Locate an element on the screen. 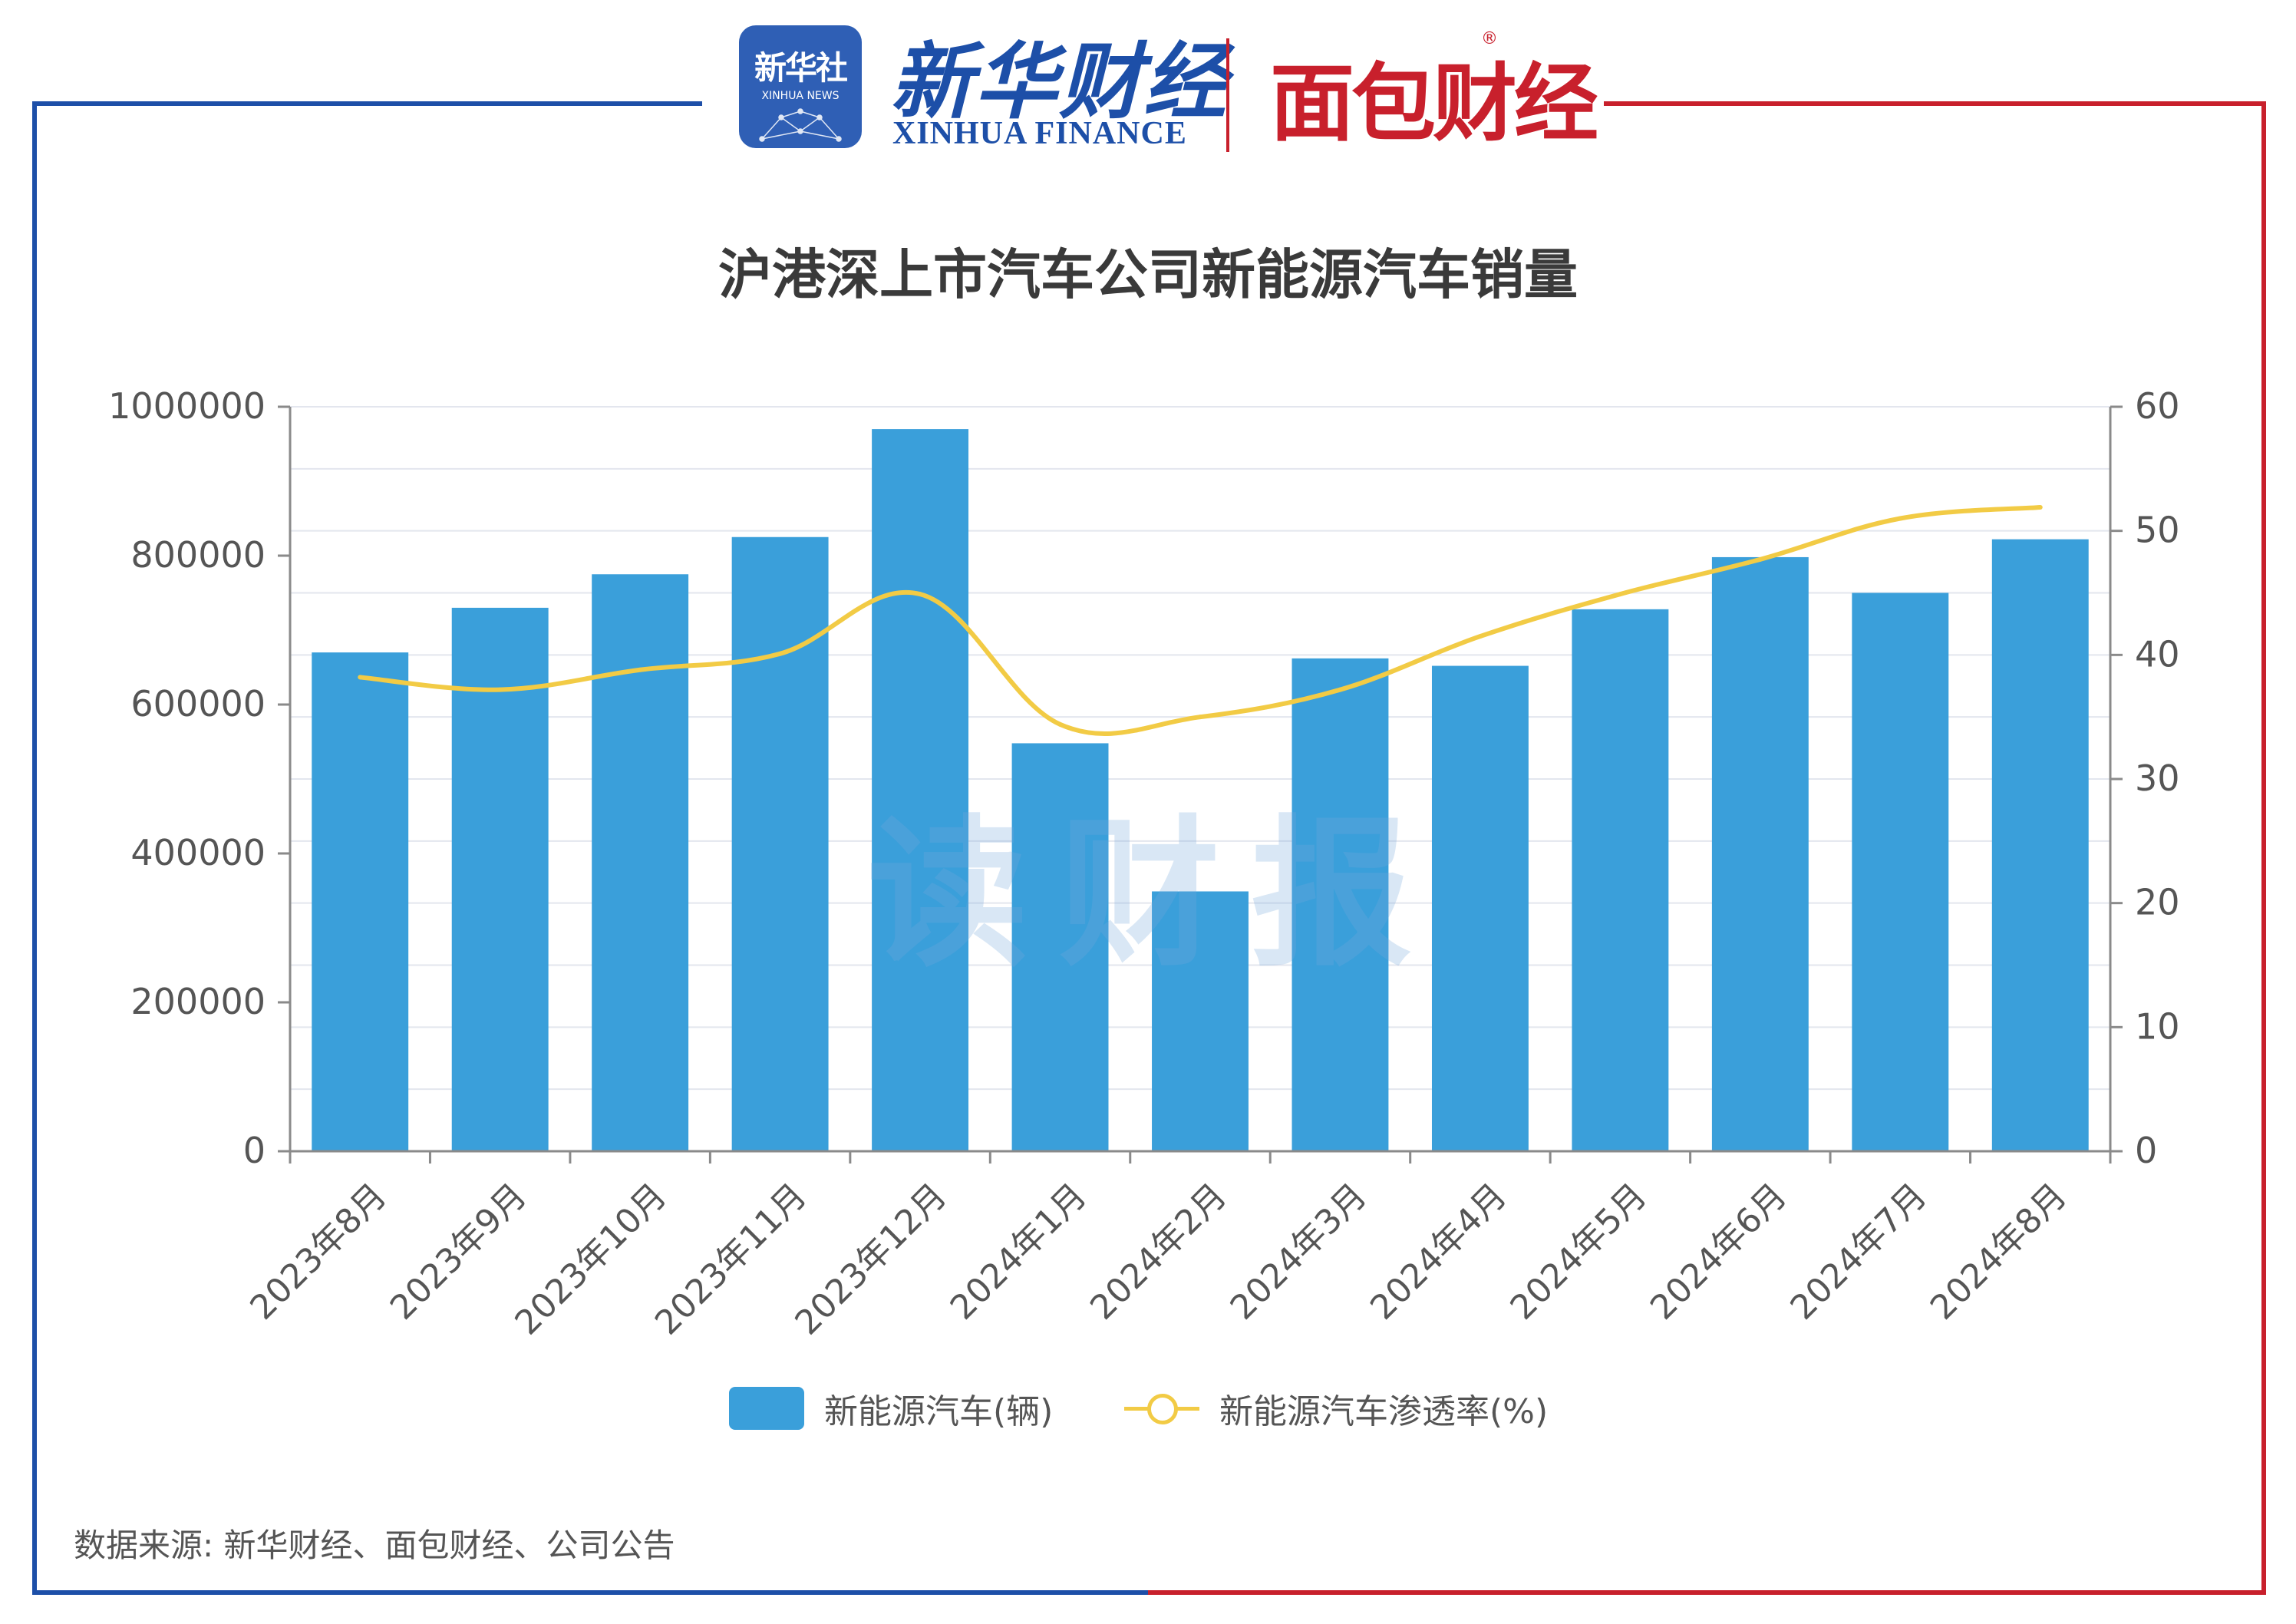  y-right-label: 0 is located at coordinates (2146, 1150).